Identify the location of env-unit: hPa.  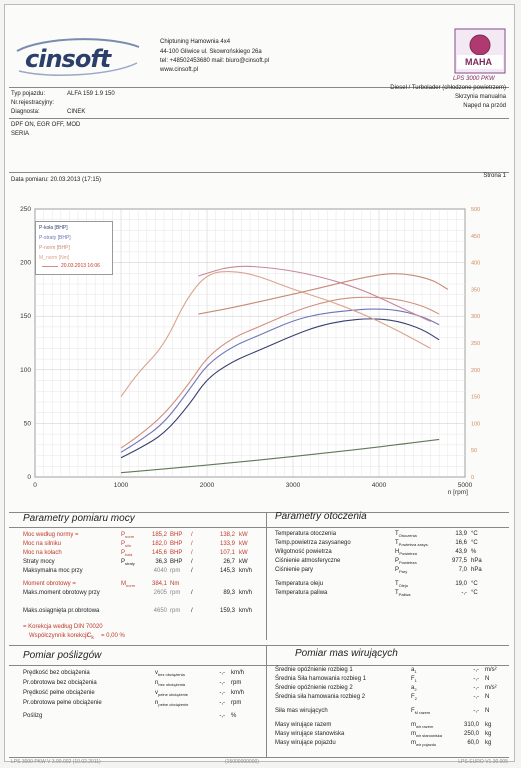
(476, 570).